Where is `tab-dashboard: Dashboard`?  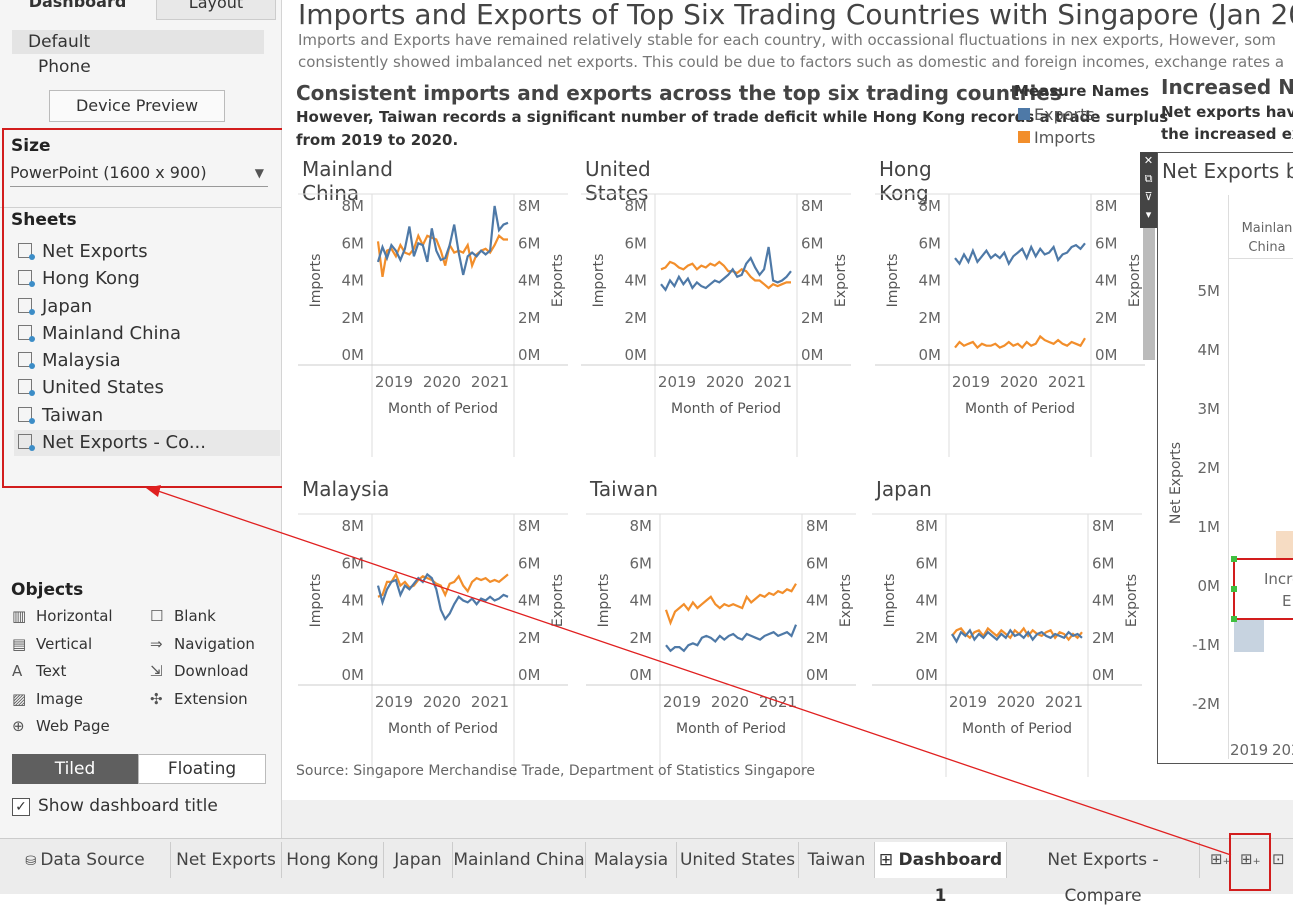 tab-dashboard: Dashboard is located at coordinates (77, 9).